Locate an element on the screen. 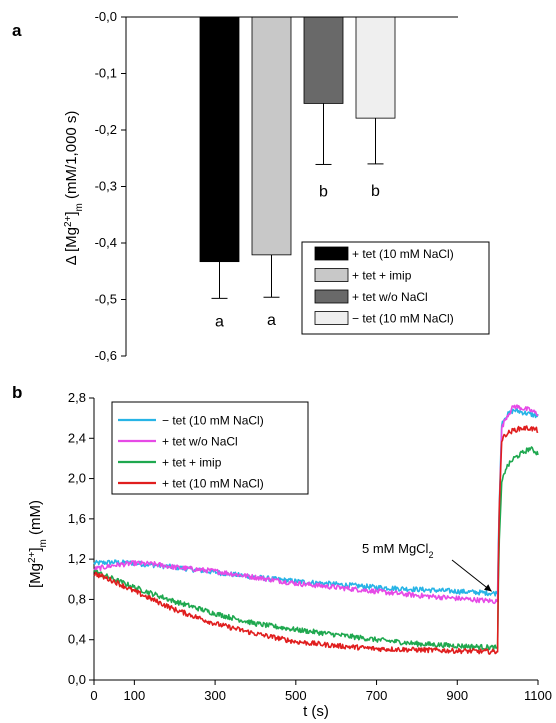  panel-a-legend-label: + tet w/o NaCl is located at coordinates (390, 297).